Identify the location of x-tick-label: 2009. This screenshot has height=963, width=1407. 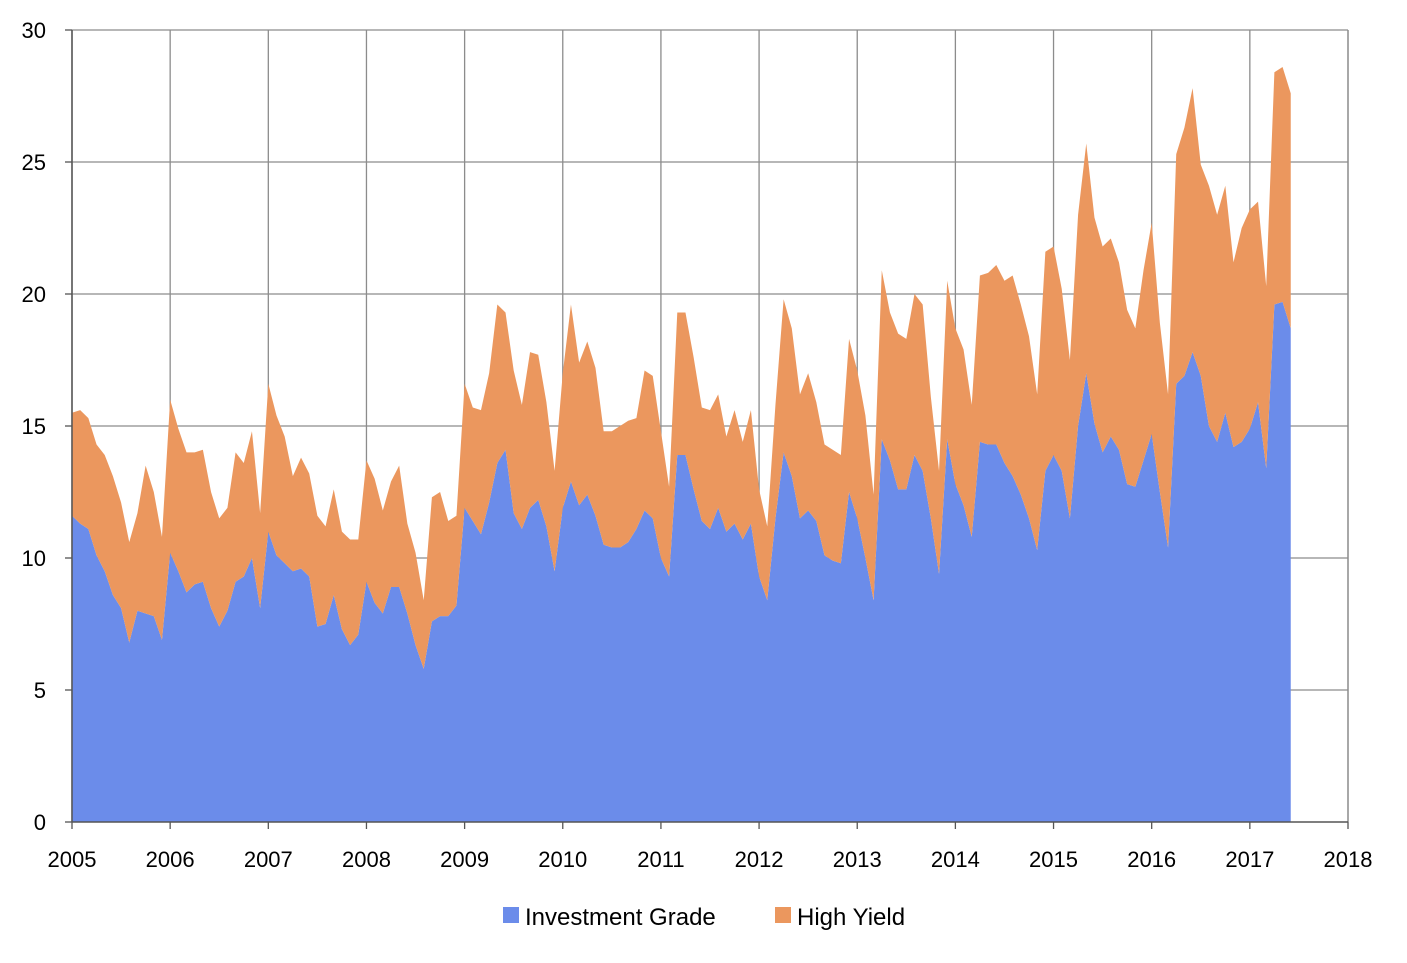
(464, 859).